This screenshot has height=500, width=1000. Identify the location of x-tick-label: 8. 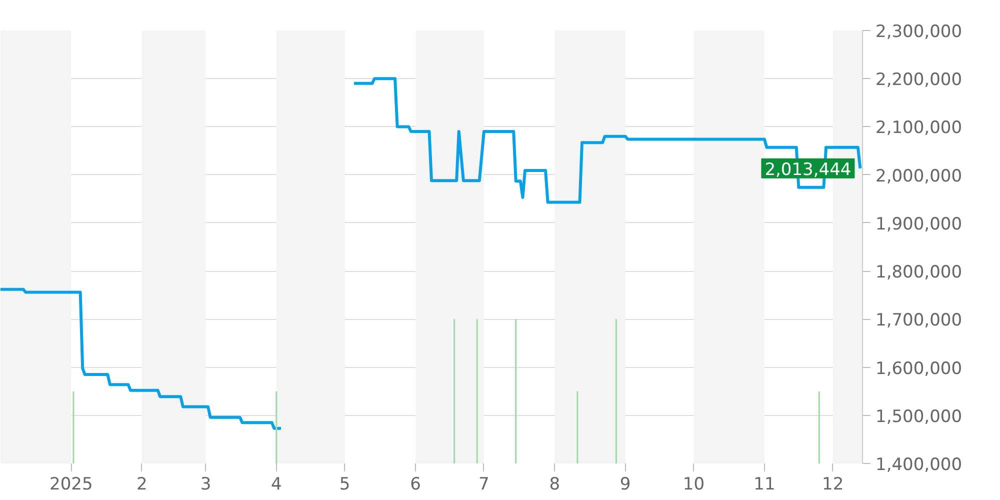
(554, 484).